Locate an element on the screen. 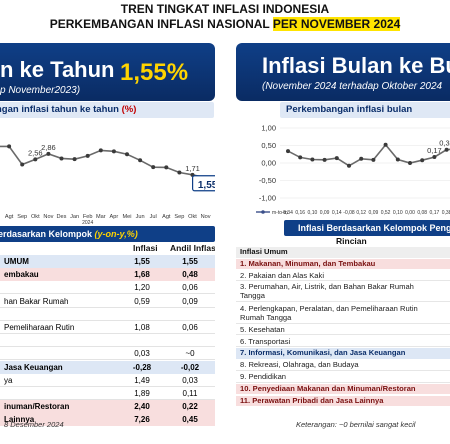 Image resolution: width=450 pixels, height=444 pixels. header-title: TREN TINGKAT INFLASI INDONESIA is located at coordinates (225, 9).